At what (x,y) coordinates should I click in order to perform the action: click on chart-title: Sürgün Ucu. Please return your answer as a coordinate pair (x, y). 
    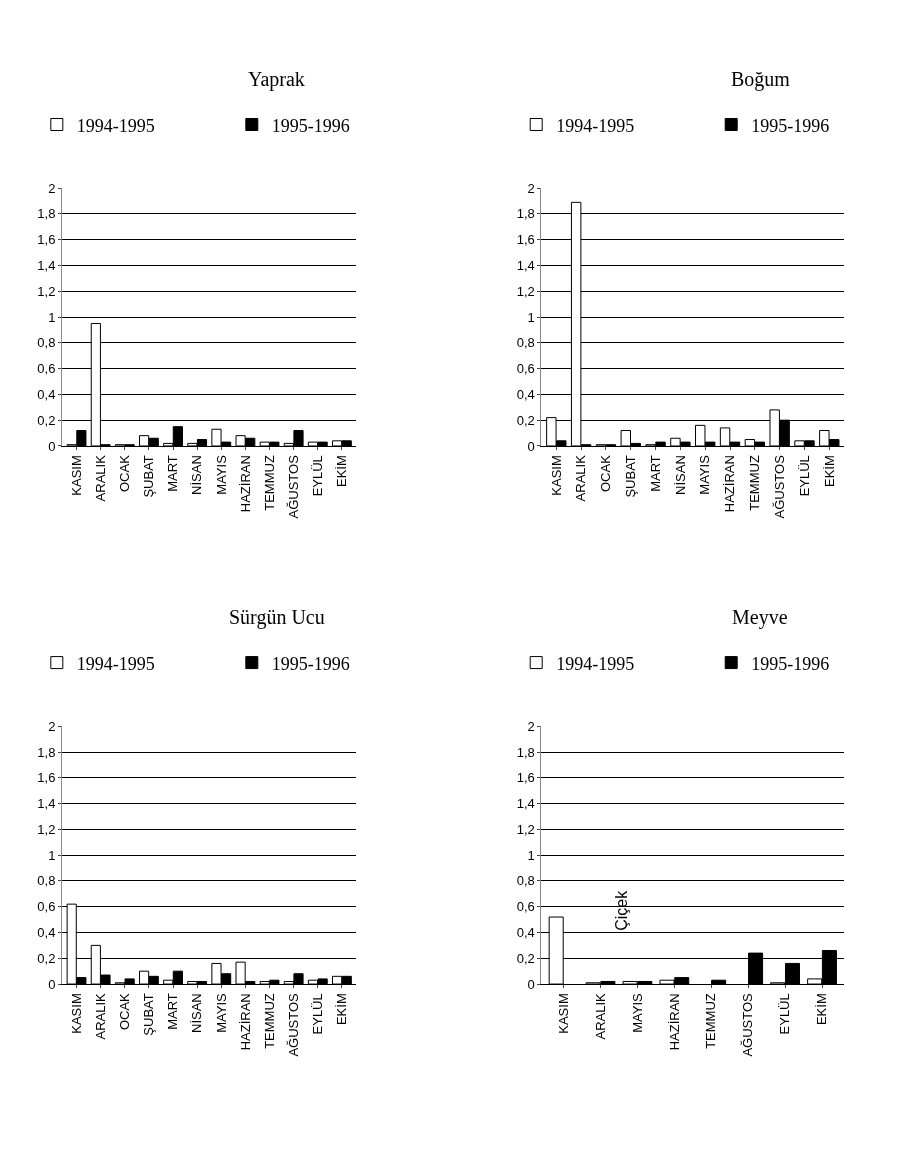
    Looking at the image, I should click on (277, 617).